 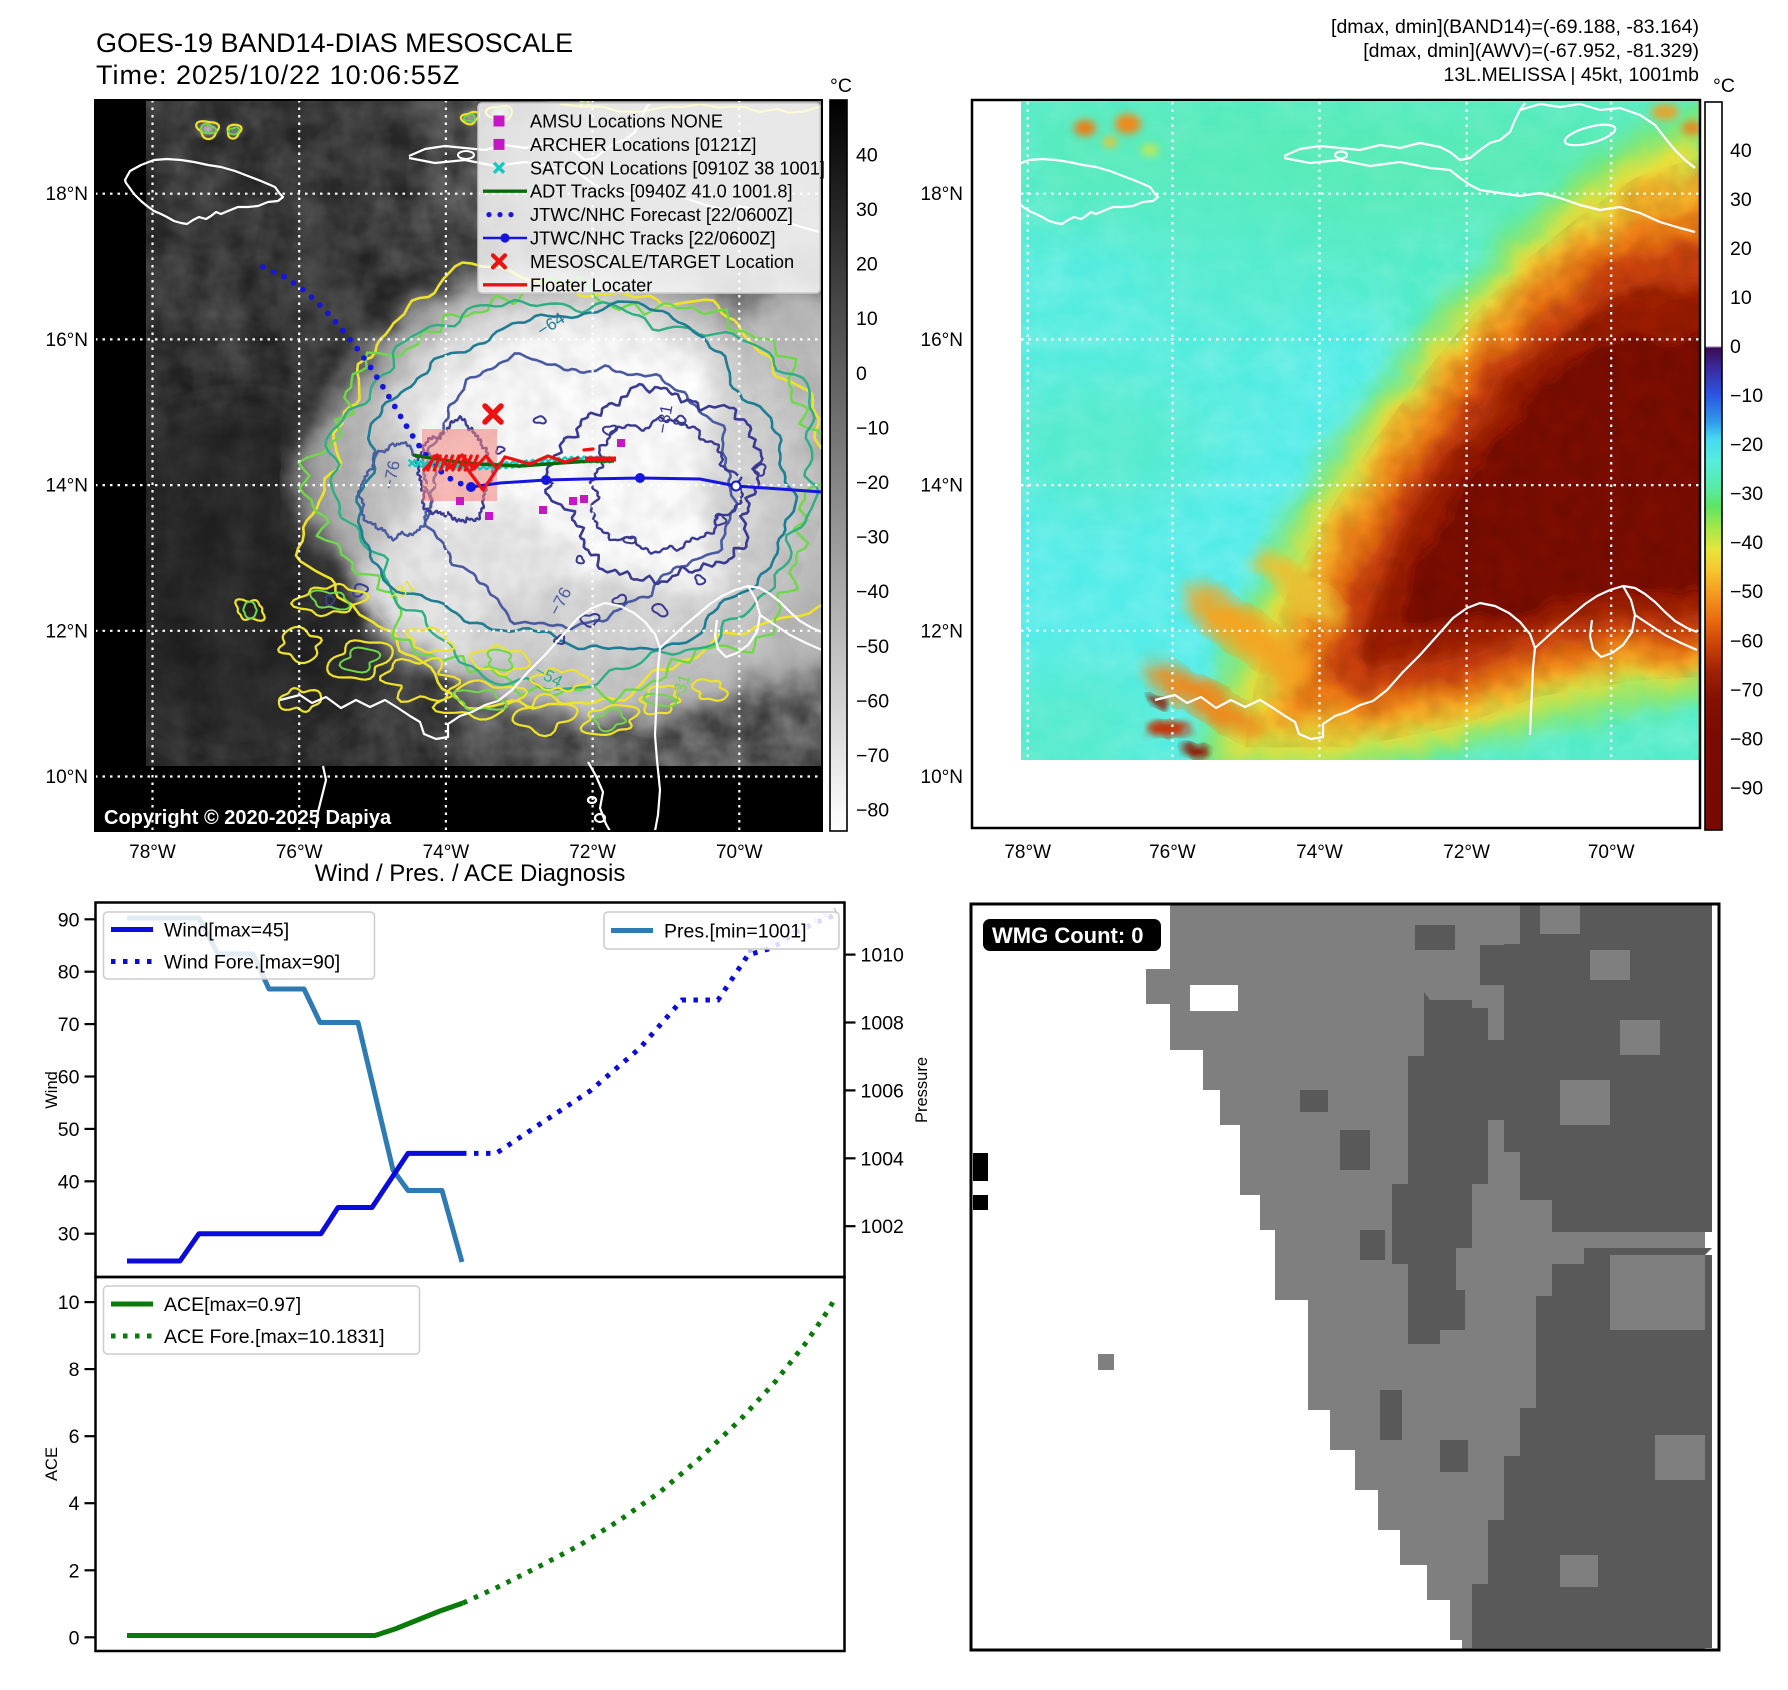 I want to click on svg-text: MESOSCALE/TARGET Location, so click(x=662, y=262).